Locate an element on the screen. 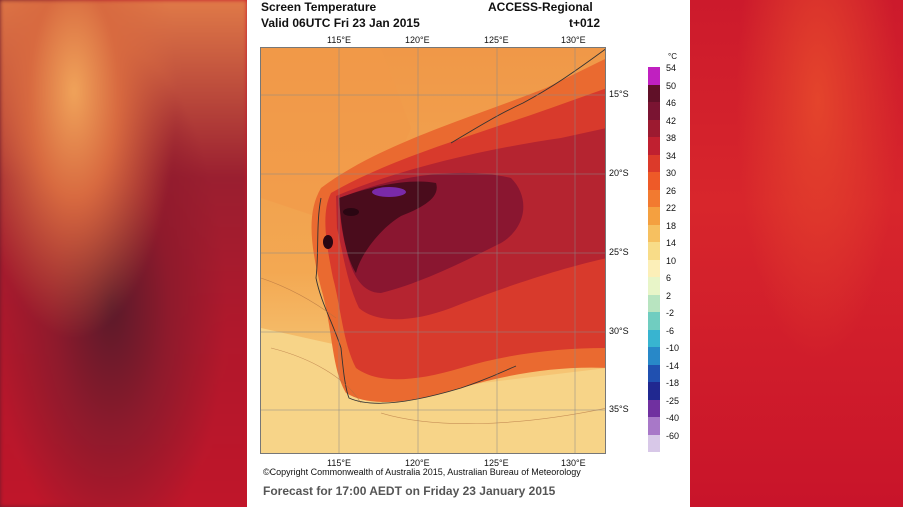 Image resolution: width=903 pixels, height=507 pixels. lat-label: 35°S is located at coordinates (619, 409).